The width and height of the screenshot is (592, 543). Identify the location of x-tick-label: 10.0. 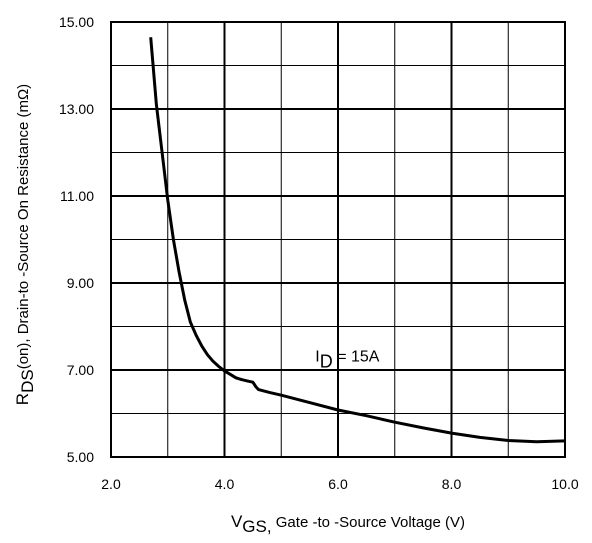
(564, 484).